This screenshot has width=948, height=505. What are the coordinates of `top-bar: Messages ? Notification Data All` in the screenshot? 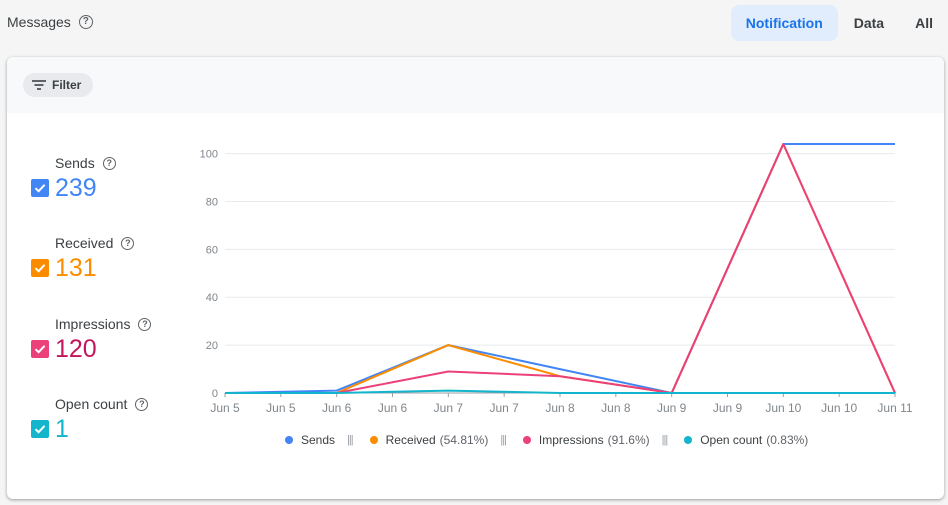 It's located at (474, 23).